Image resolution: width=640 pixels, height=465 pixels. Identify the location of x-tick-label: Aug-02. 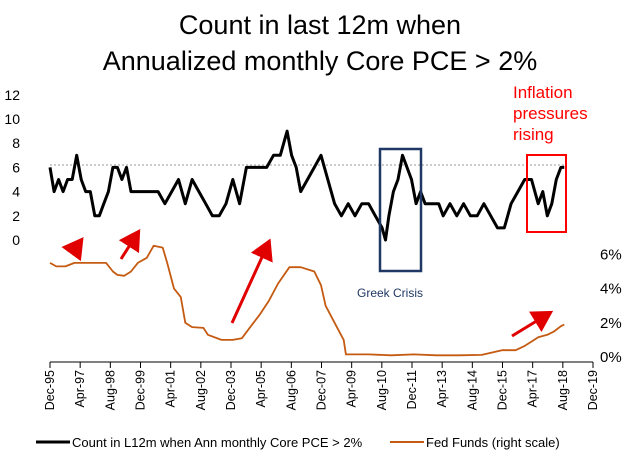
(201, 390).